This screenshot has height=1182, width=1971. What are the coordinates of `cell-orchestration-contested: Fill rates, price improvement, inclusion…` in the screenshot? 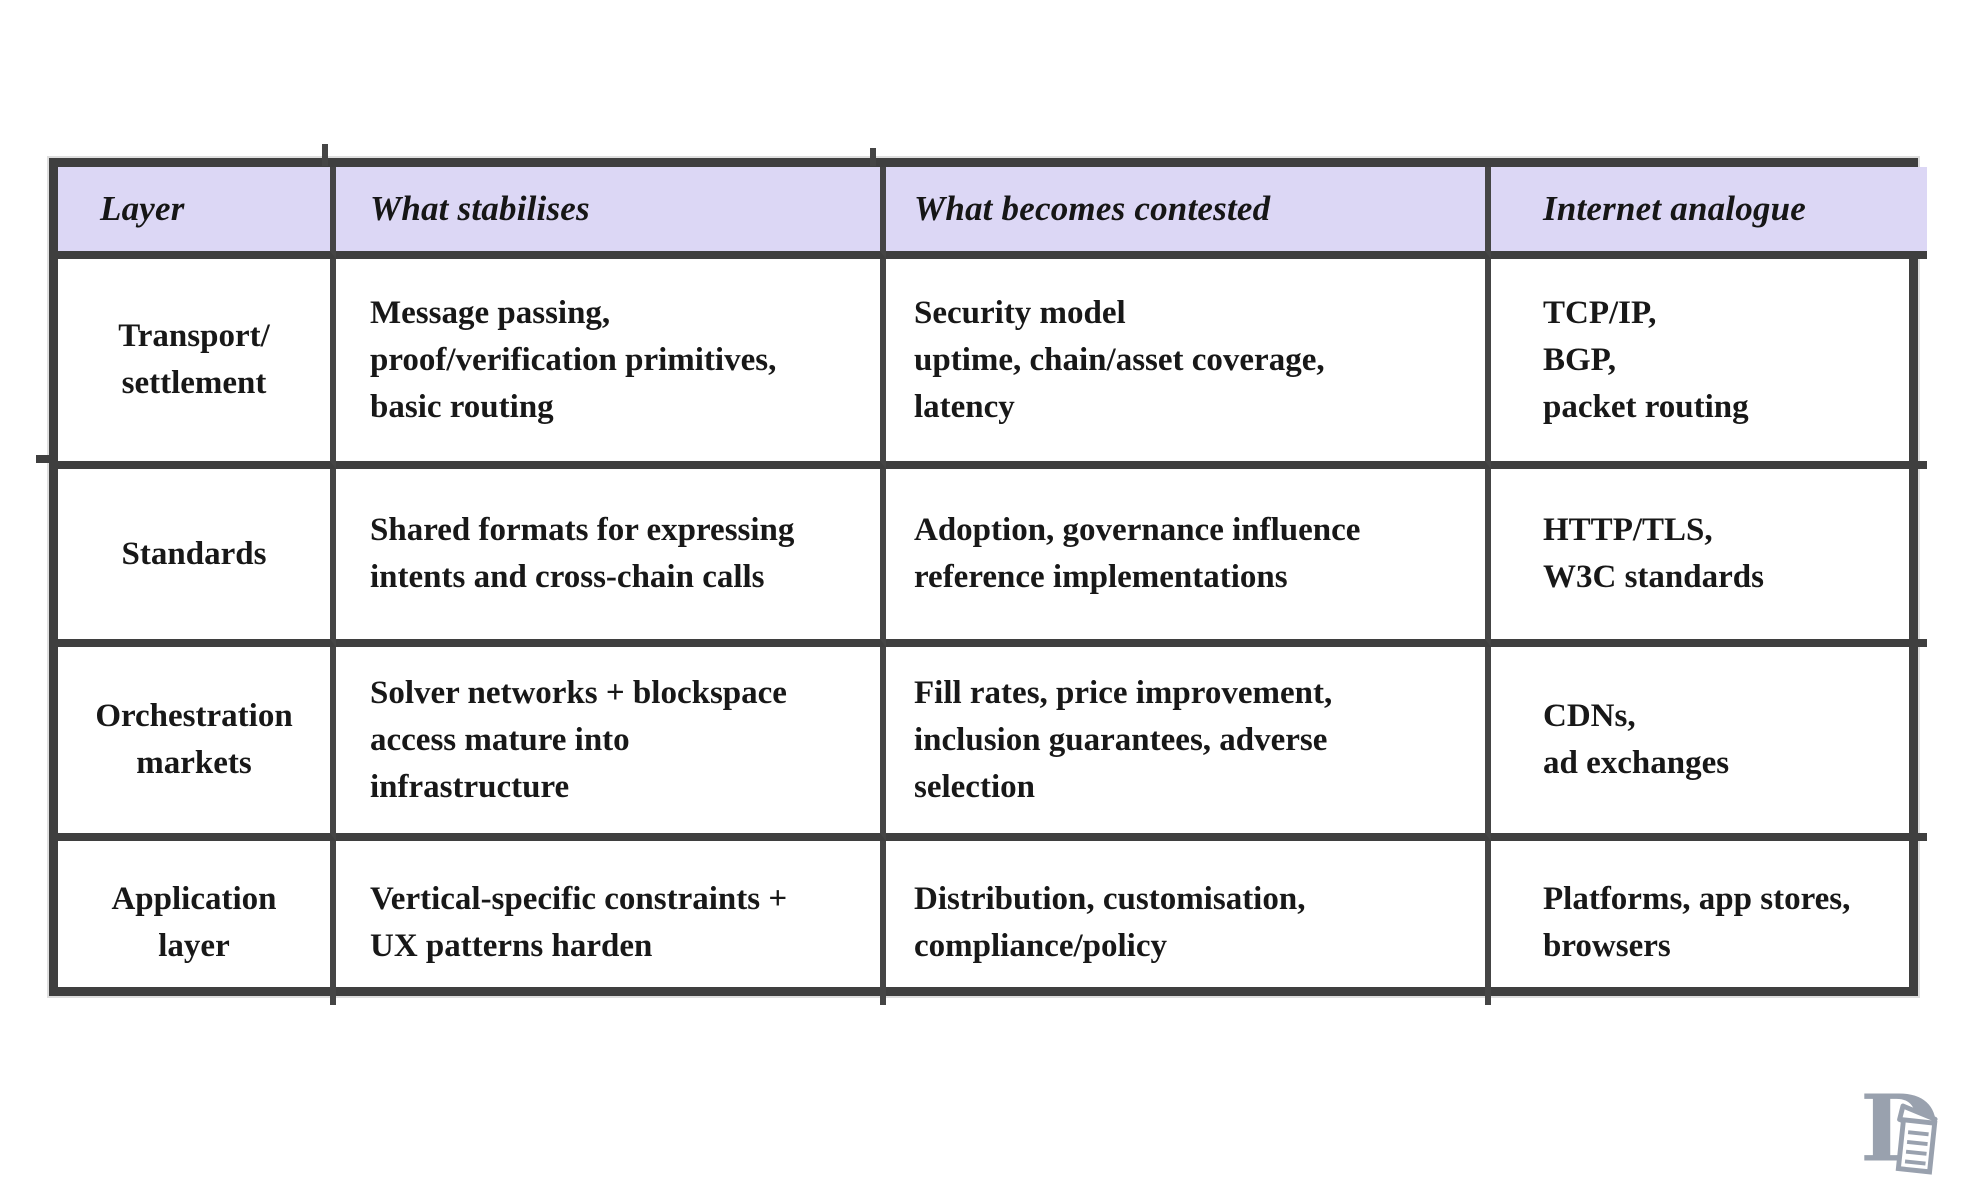 It's located at (1188, 744).